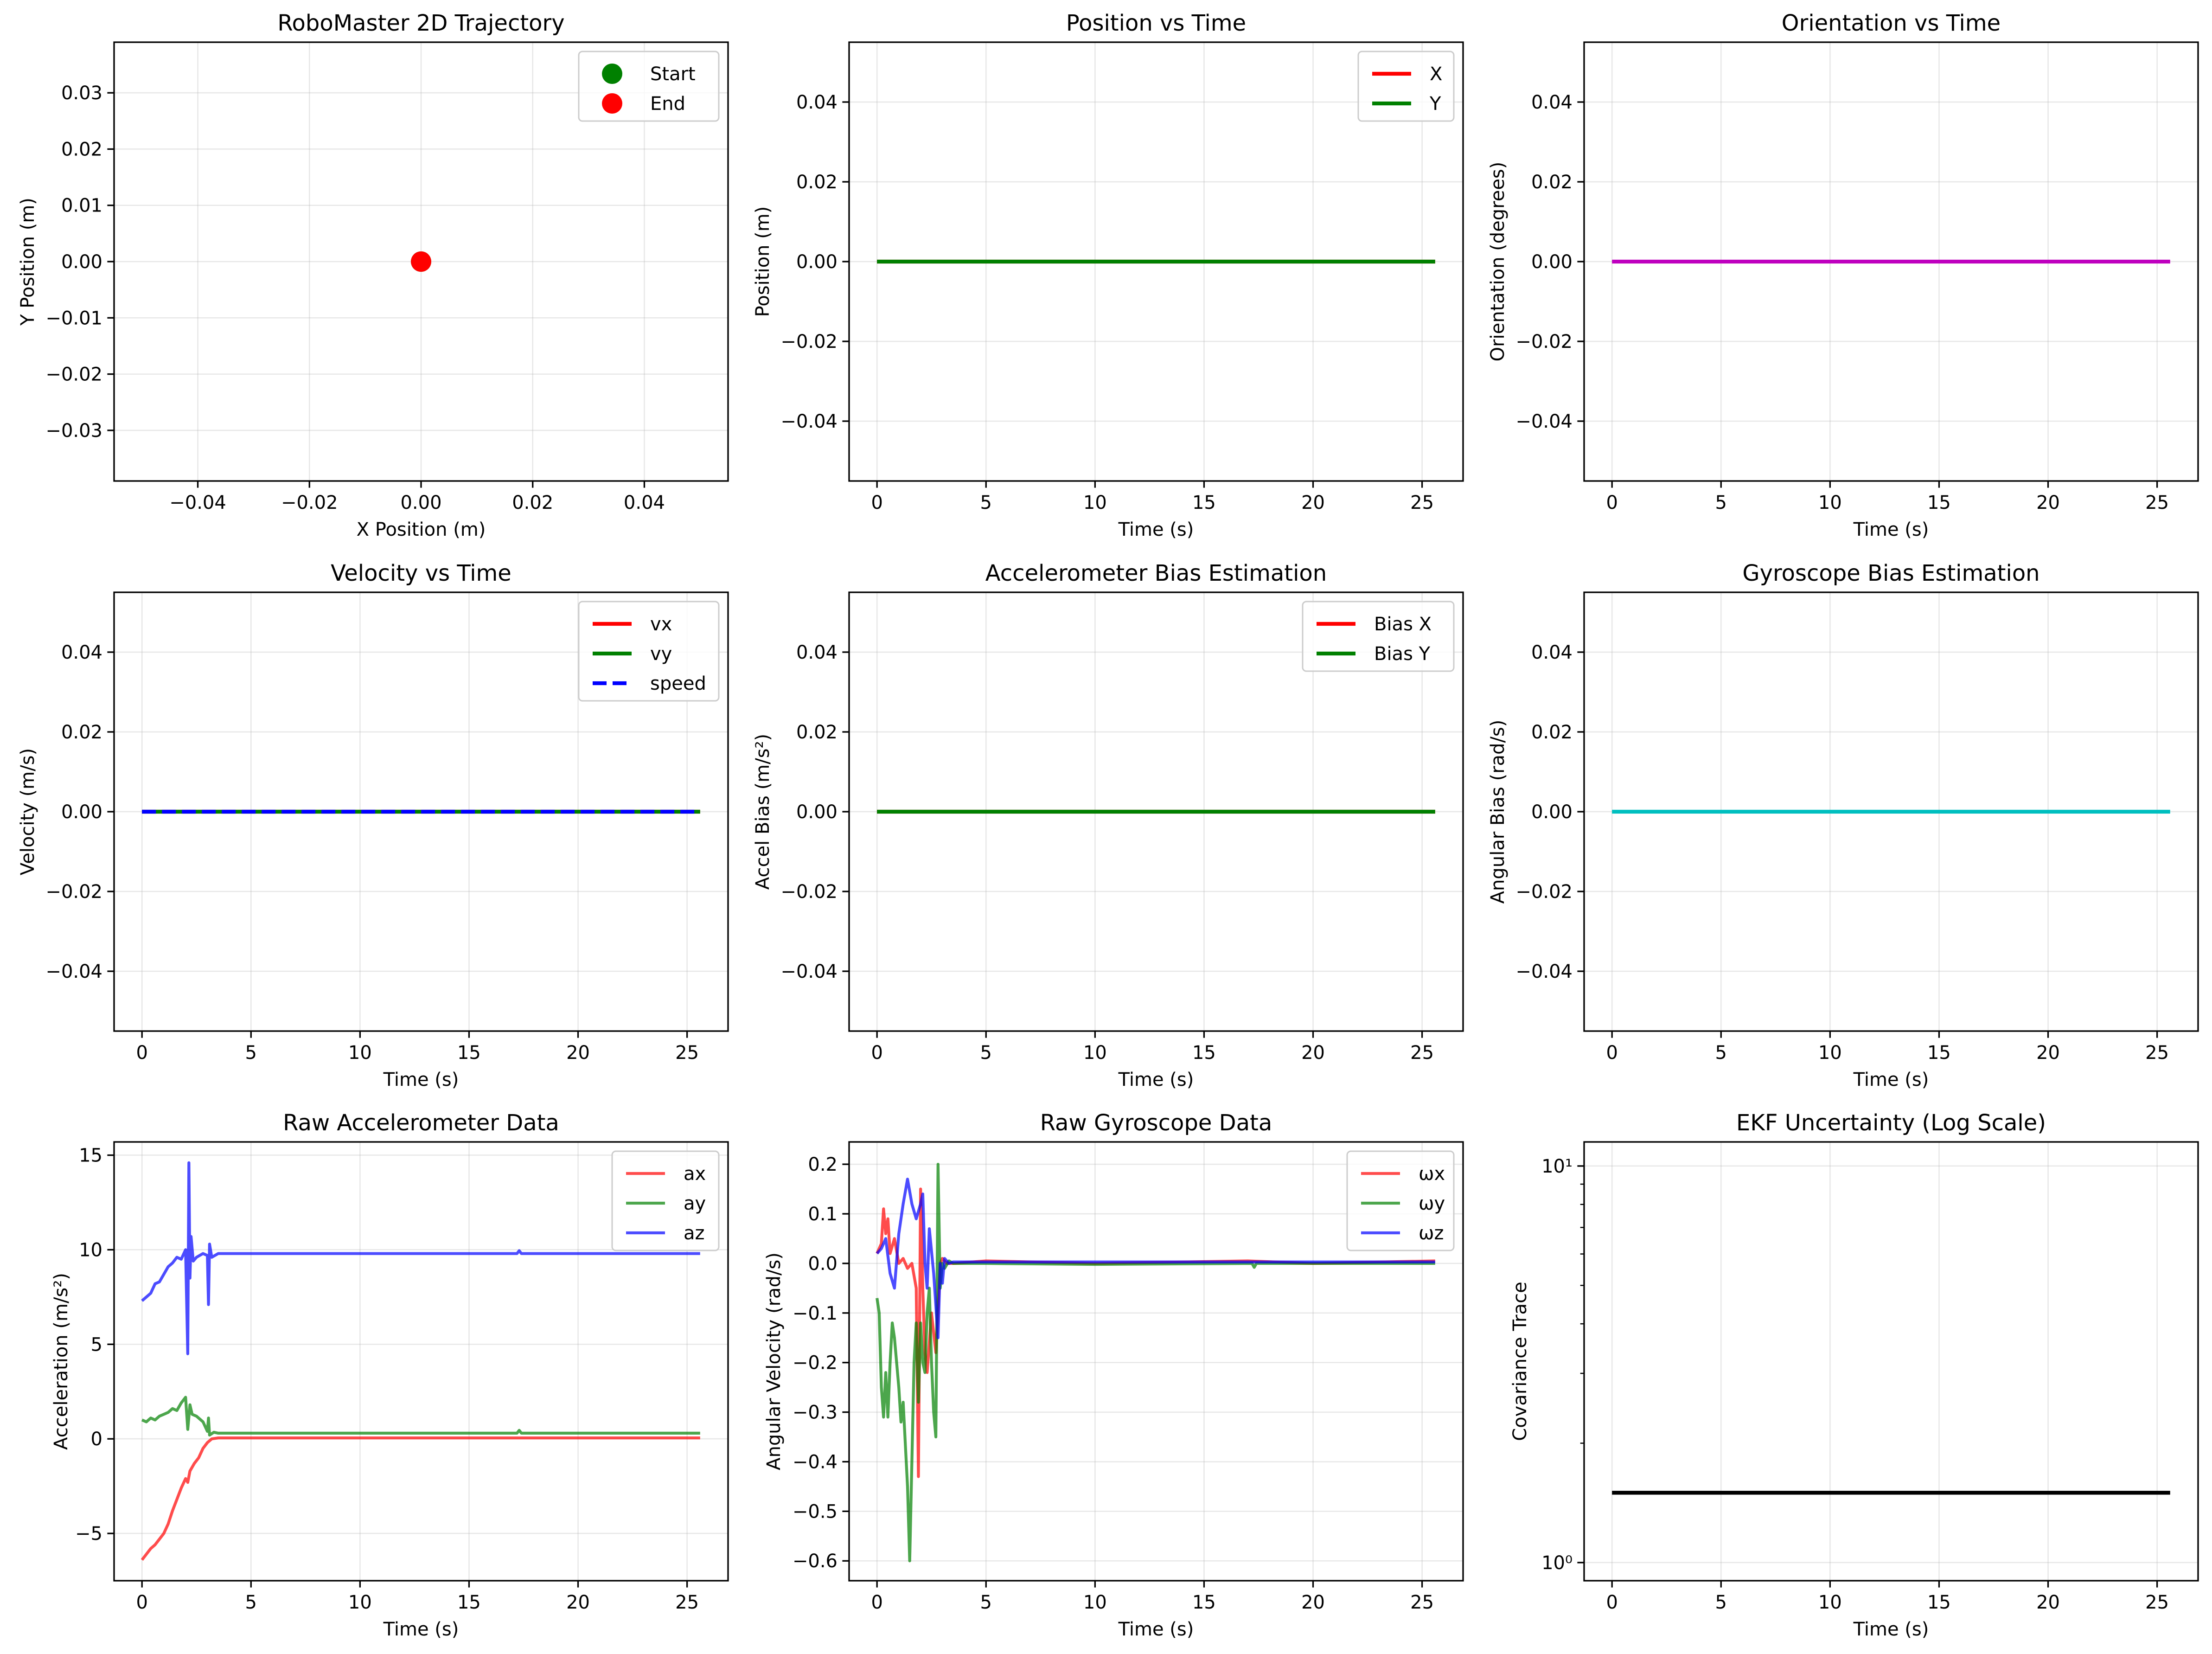 Image resolution: width=2212 pixels, height=1654 pixels. I want to click on legend-marker-end, so click(612, 103).